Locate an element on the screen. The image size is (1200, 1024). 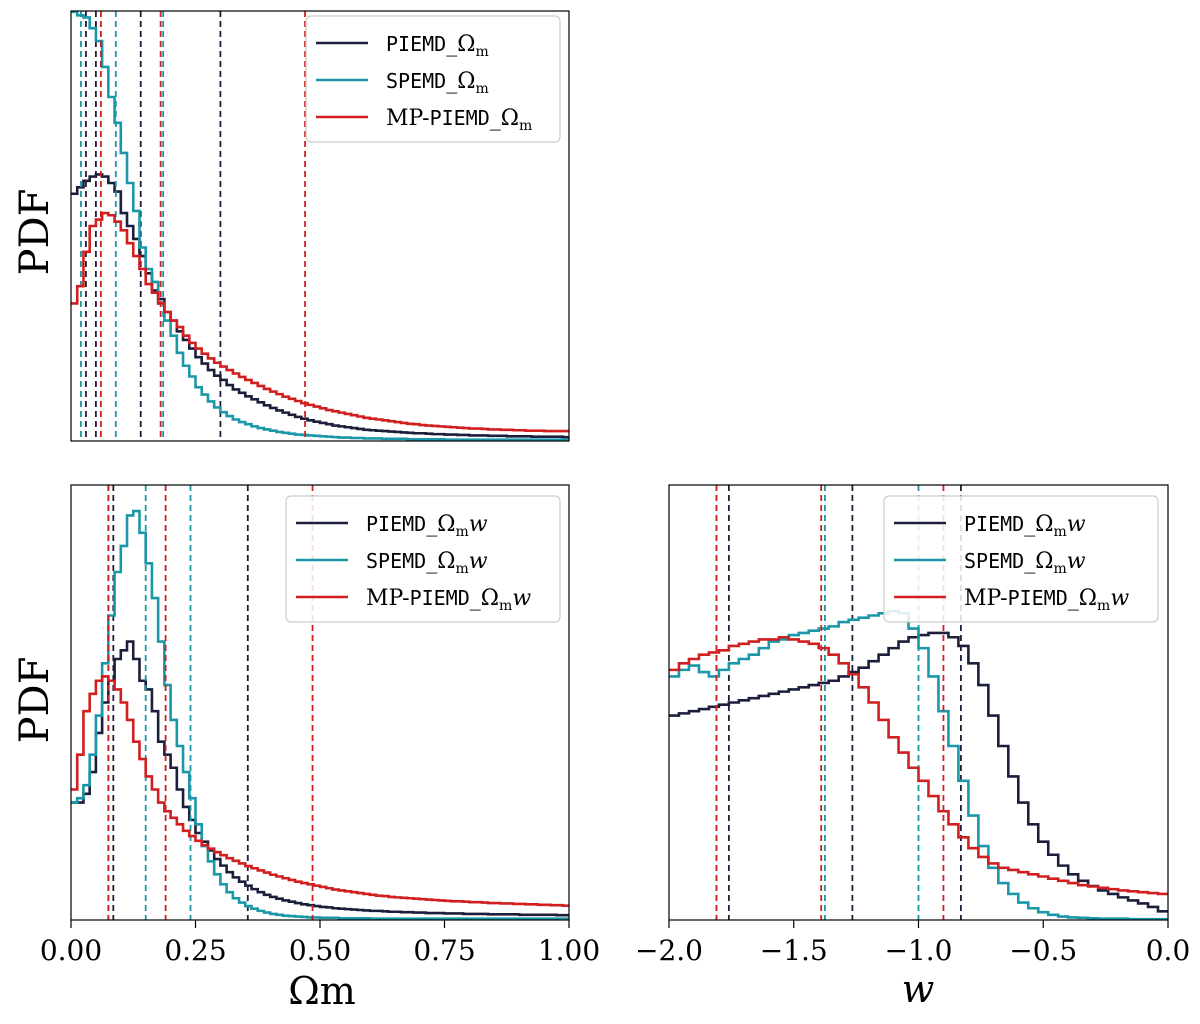
legend-label-bottom-right-spemd: SPEMD_Ωmw is located at coordinates (1025, 563).